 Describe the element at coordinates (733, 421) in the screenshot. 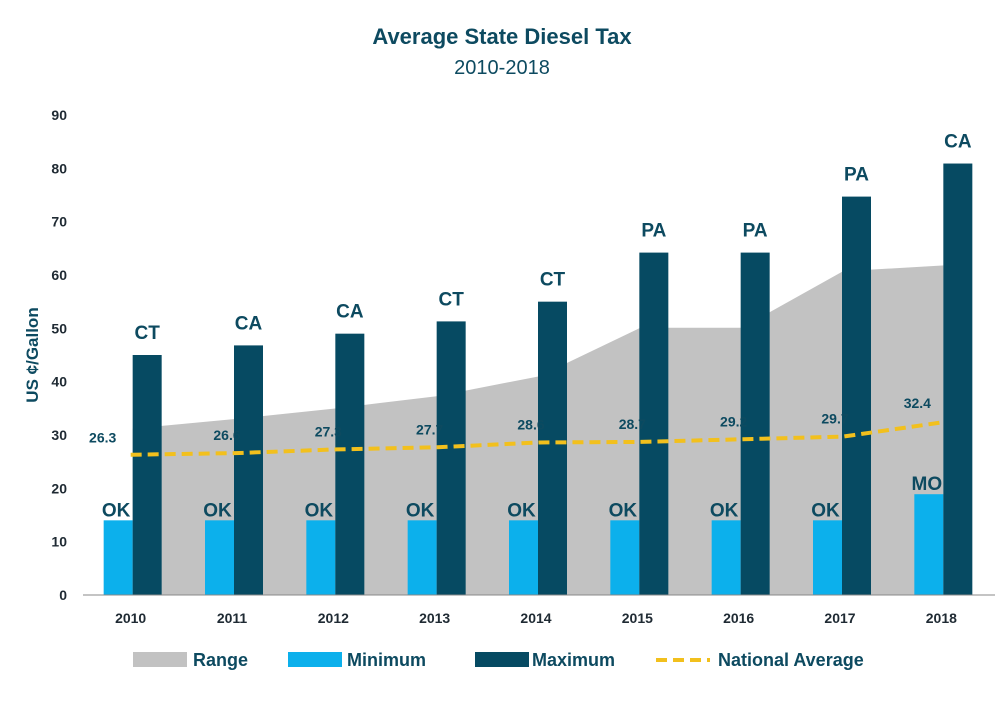

I see `national-average-label: 29.2` at that location.